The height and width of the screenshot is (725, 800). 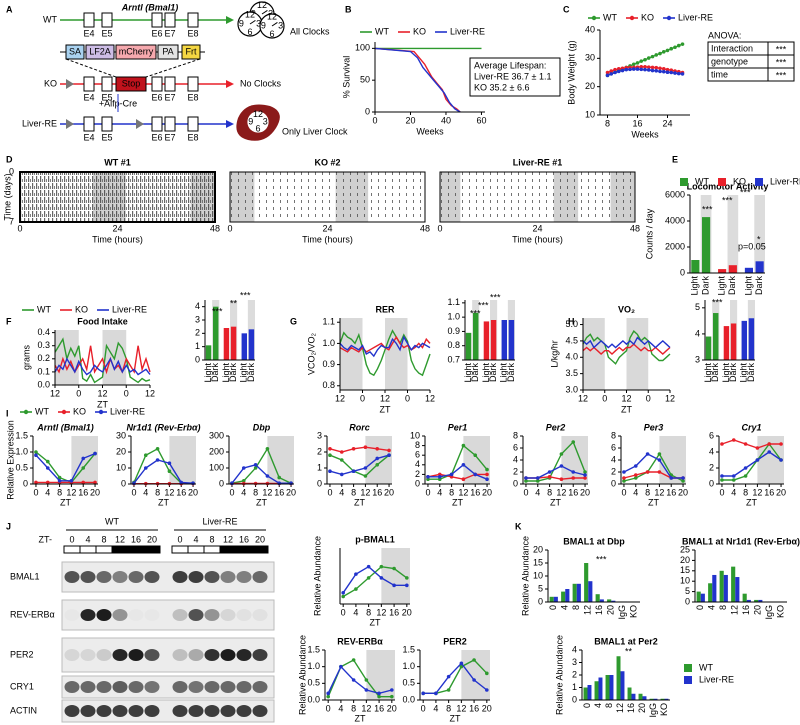 What do you see at coordinates (695, 17) in the screenshot?
I see `legend-label: Liver-RE` at bounding box center [695, 17].